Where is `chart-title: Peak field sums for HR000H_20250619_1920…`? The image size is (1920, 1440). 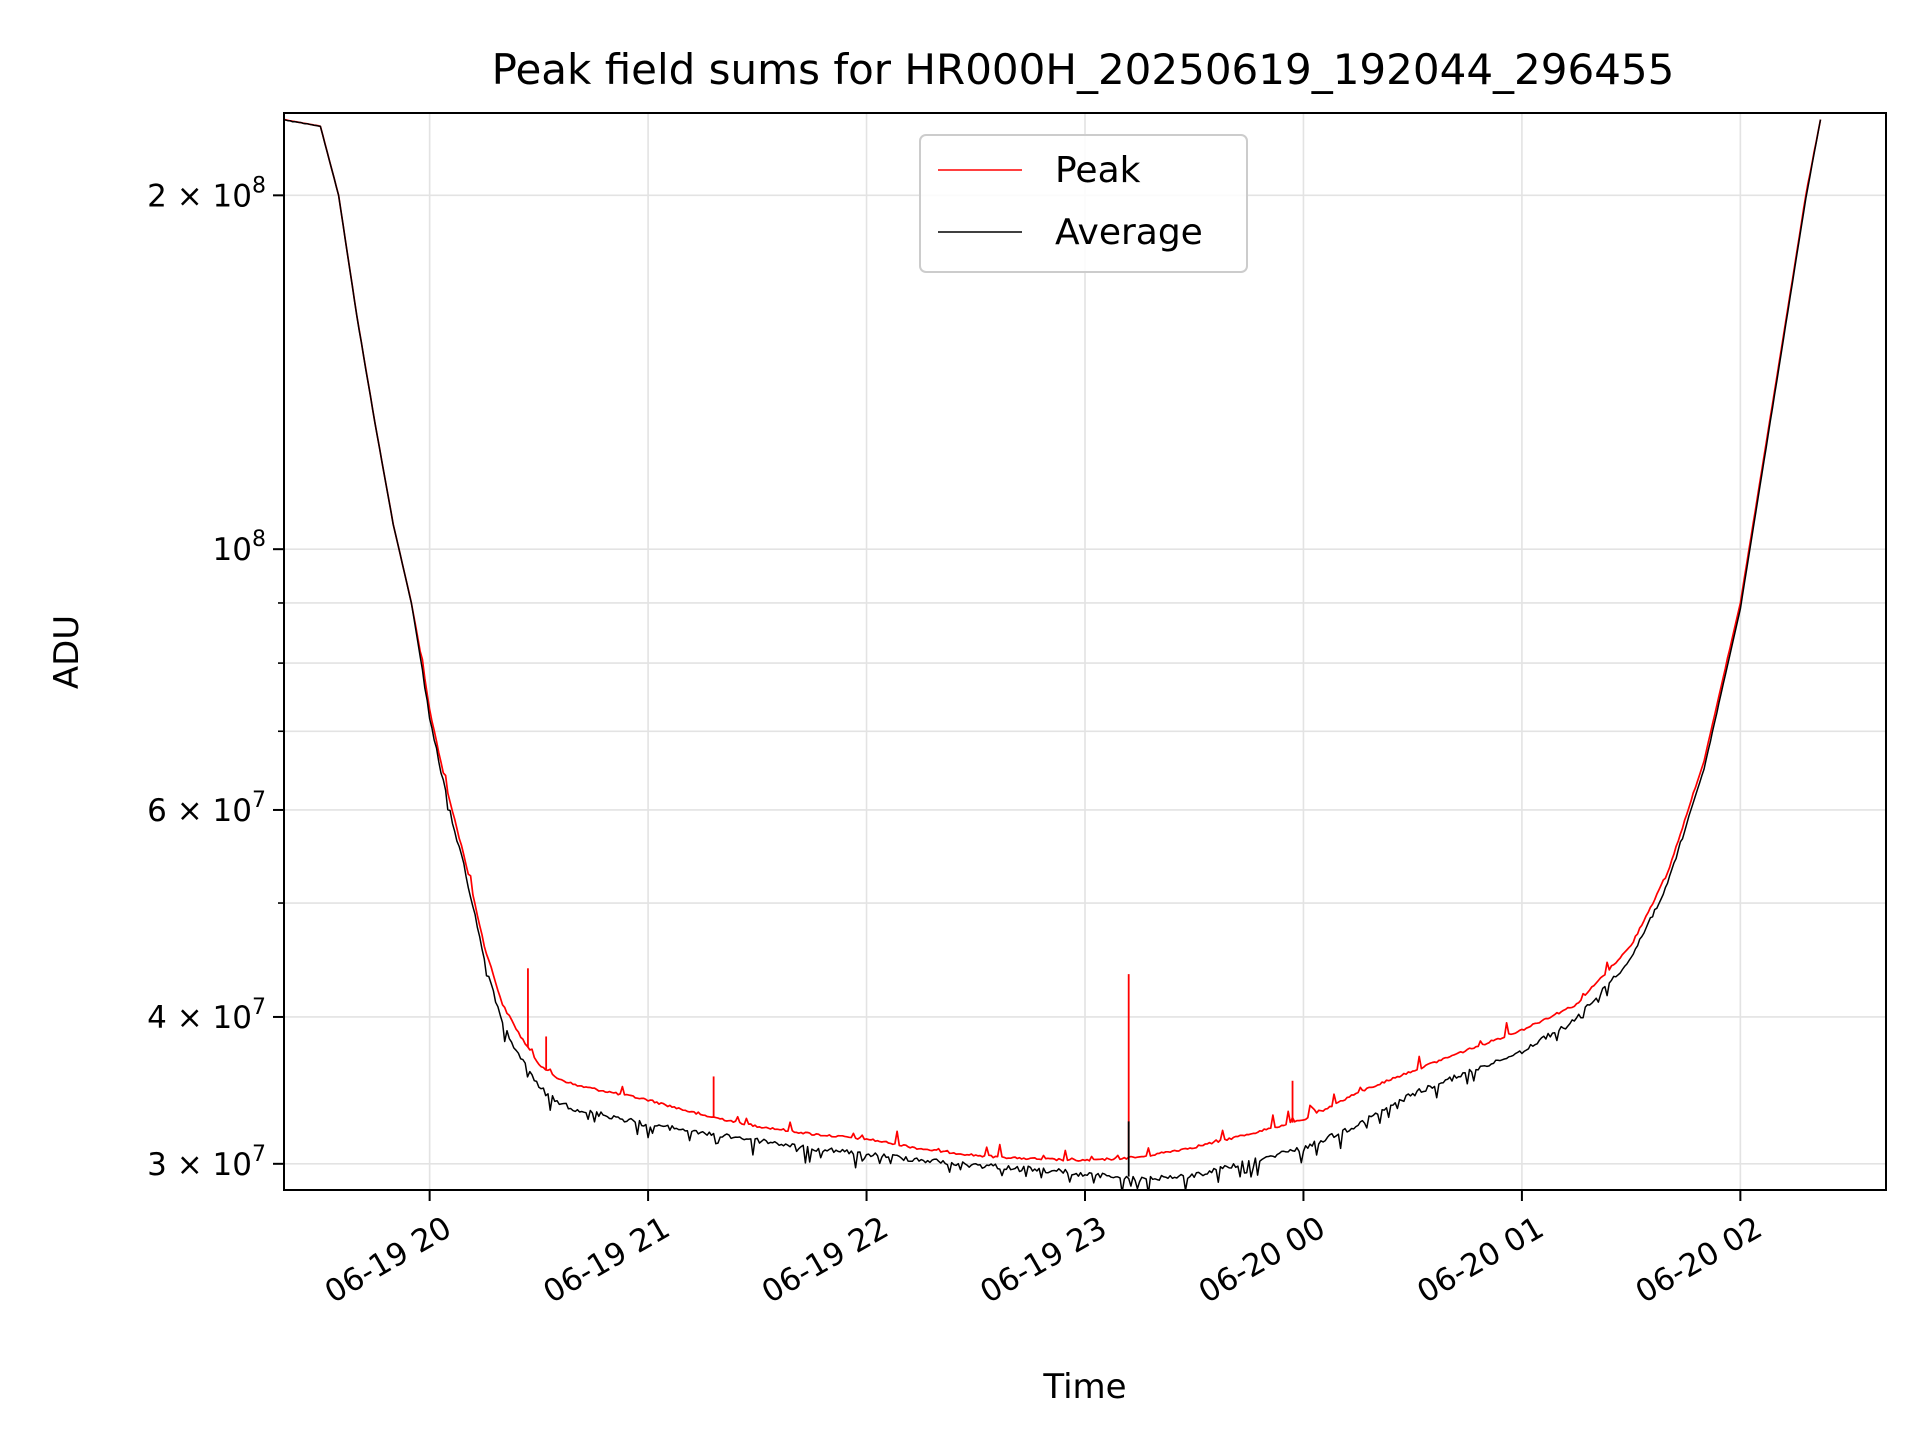 chart-title: Peak field sums for HR000H_20250619_1920… is located at coordinates (1083, 69).